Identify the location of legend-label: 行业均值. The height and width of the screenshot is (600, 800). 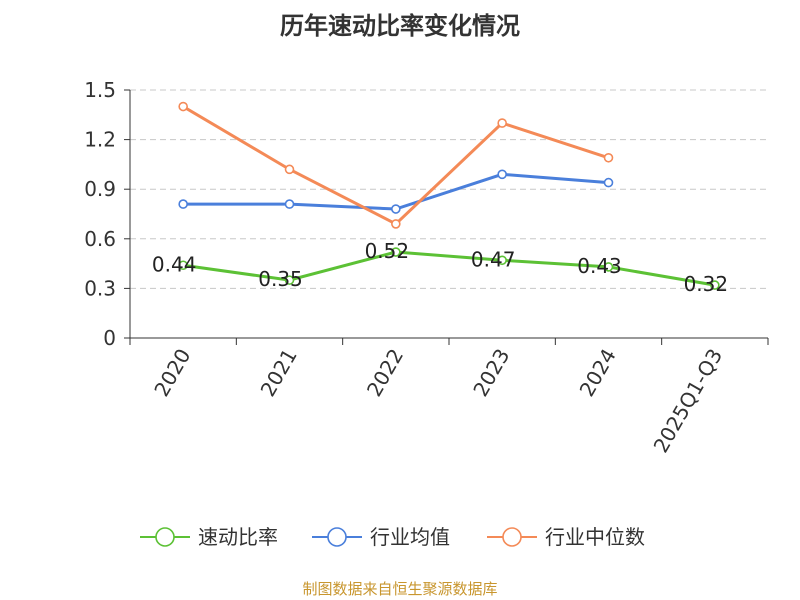
(410, 537).